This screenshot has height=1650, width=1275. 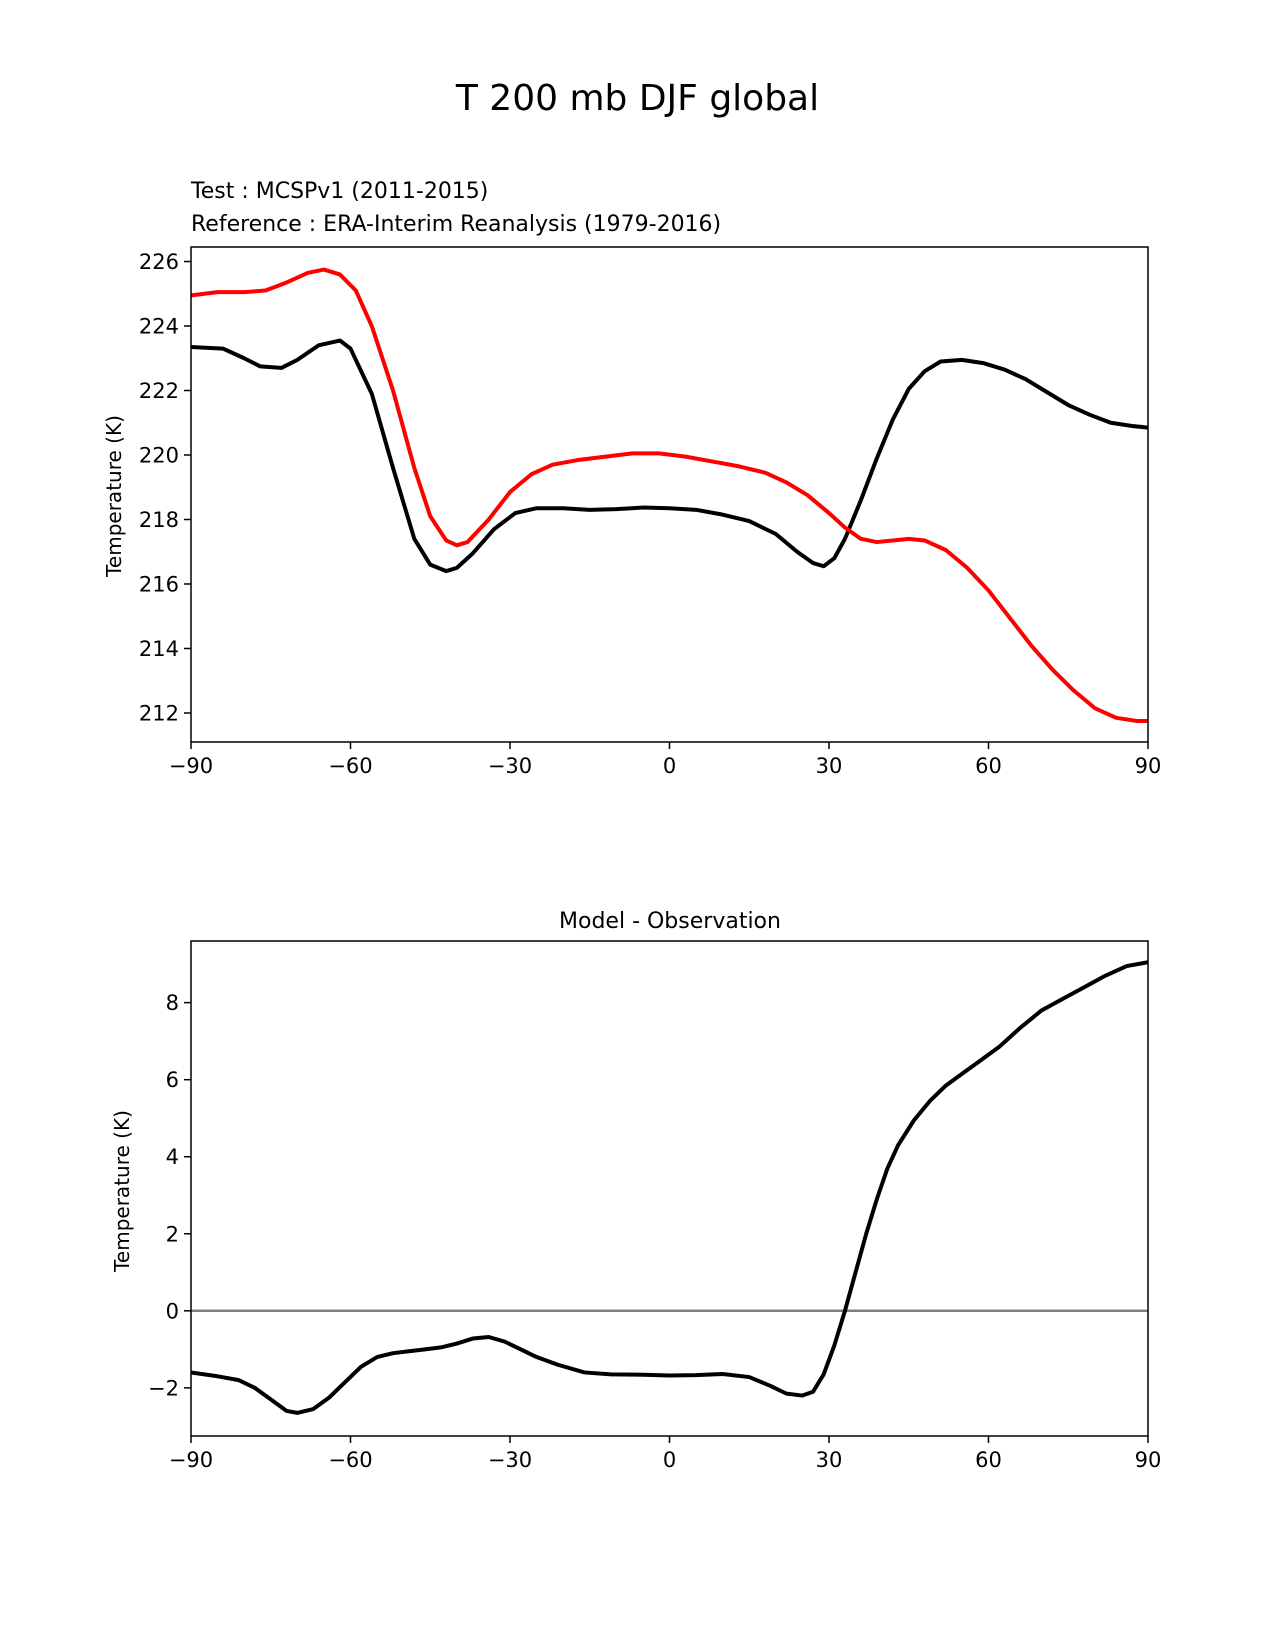 What do you see at coordinates (637, 98) in the screenshot?
I see `figure-title: T 200 mb DJF global` at bounding box center [637, 98].